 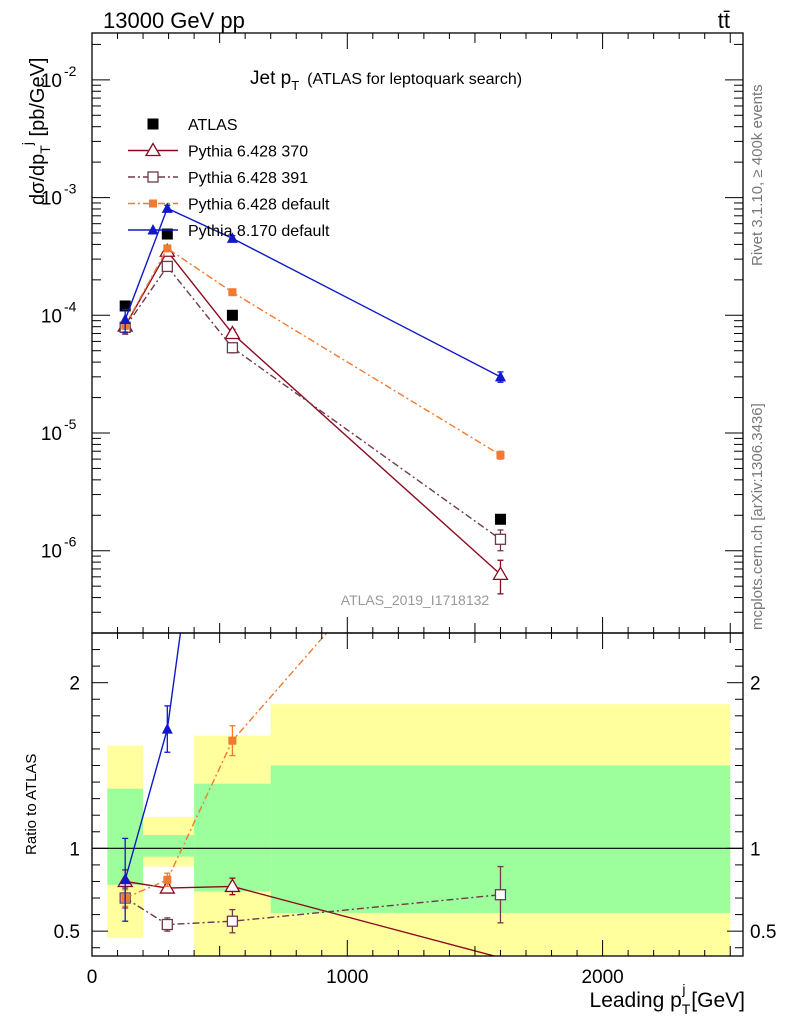 What do you see at coordinates (36, 131) in the screenshot?
I see `y-axis-label-top: dσ/dpTj [pb/GeV]` at bounding box center [36, 131].